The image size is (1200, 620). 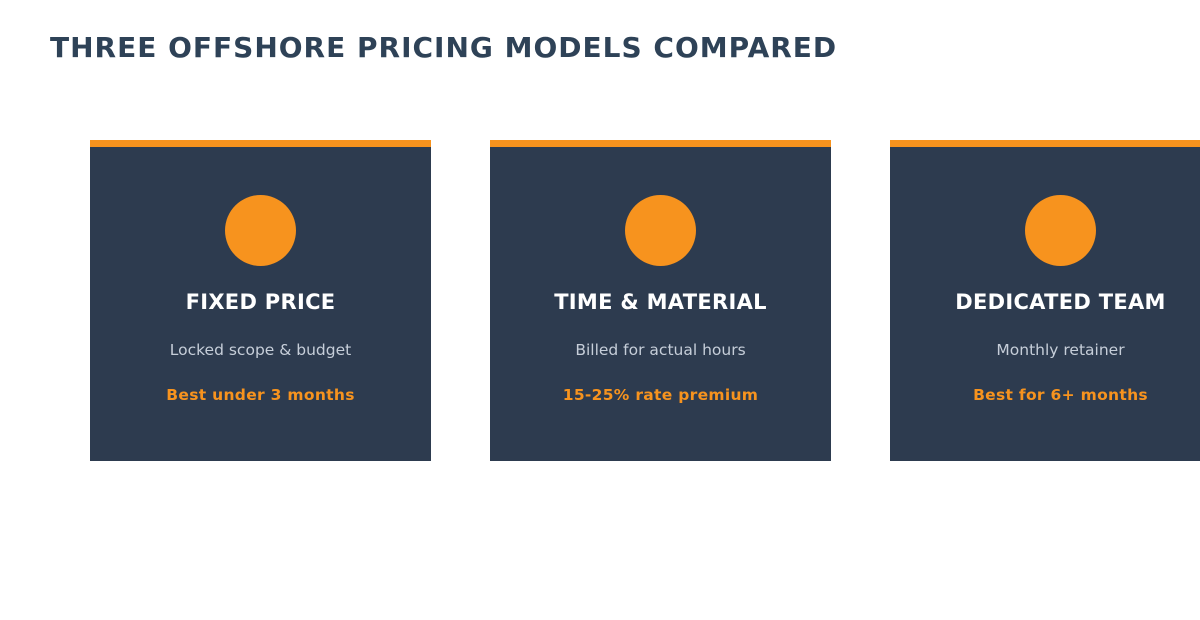 I want to click on page-title: THREE OFFSHORE PRICING MODELS COMPARED, so click(x=444, y=47).